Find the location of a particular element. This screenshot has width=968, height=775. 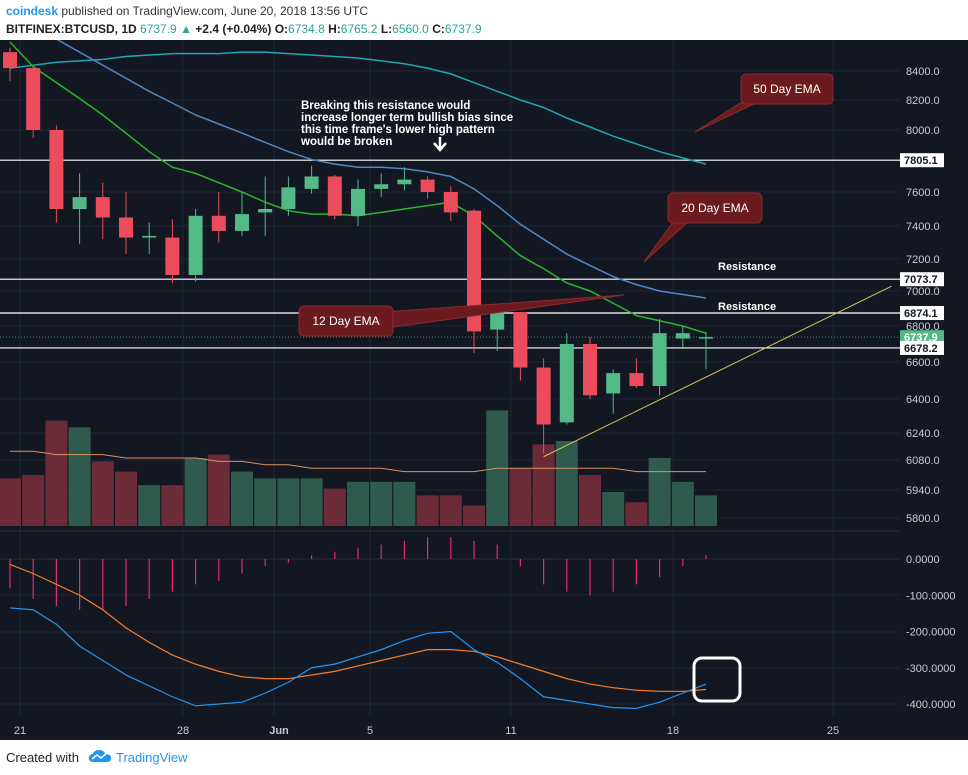

resistance-note-text: would be broken is located at coordinates (346, 142).